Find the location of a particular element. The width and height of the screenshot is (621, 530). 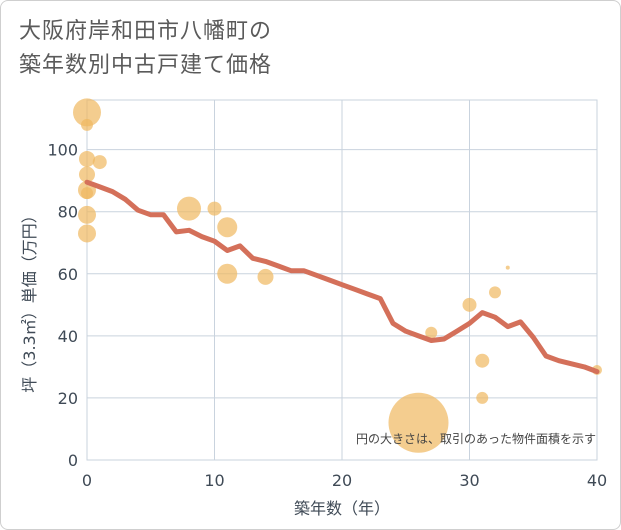

chart-title-line-1: 大阪府岸和田市八幡町の is located at coordinates (146, 31).